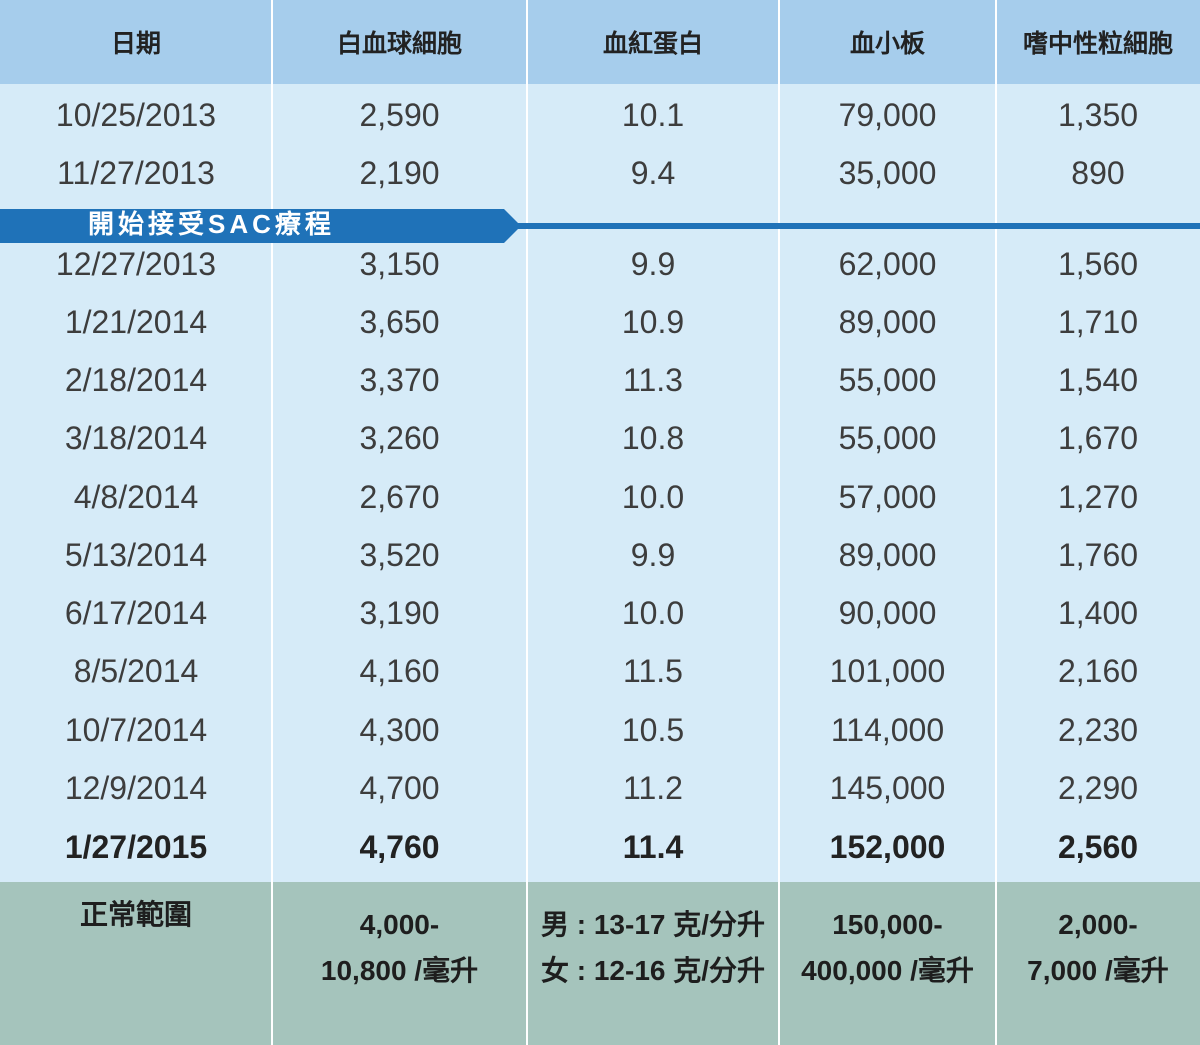 The image size is (1200, 1045). I want to click on cell-date: 2/18/2014, so click(136, 379).